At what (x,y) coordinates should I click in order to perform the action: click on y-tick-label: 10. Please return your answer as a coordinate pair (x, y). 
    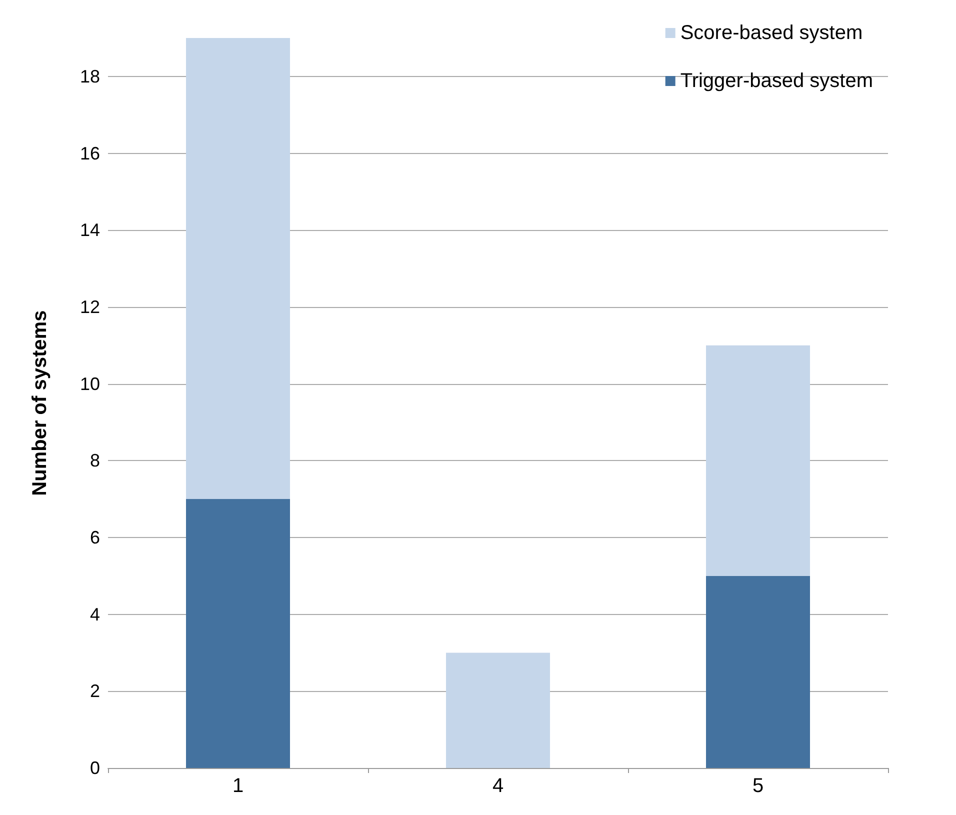
    Looking at the image, I should click on (90, 384).